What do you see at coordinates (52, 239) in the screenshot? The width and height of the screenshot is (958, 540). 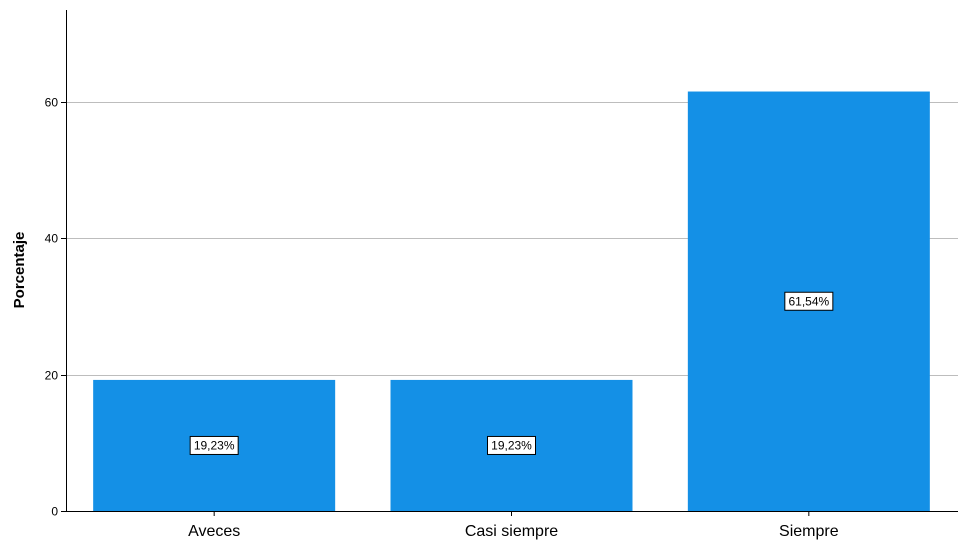 I see `y-tick-label-40: 40` at bounding box center [52, 239].